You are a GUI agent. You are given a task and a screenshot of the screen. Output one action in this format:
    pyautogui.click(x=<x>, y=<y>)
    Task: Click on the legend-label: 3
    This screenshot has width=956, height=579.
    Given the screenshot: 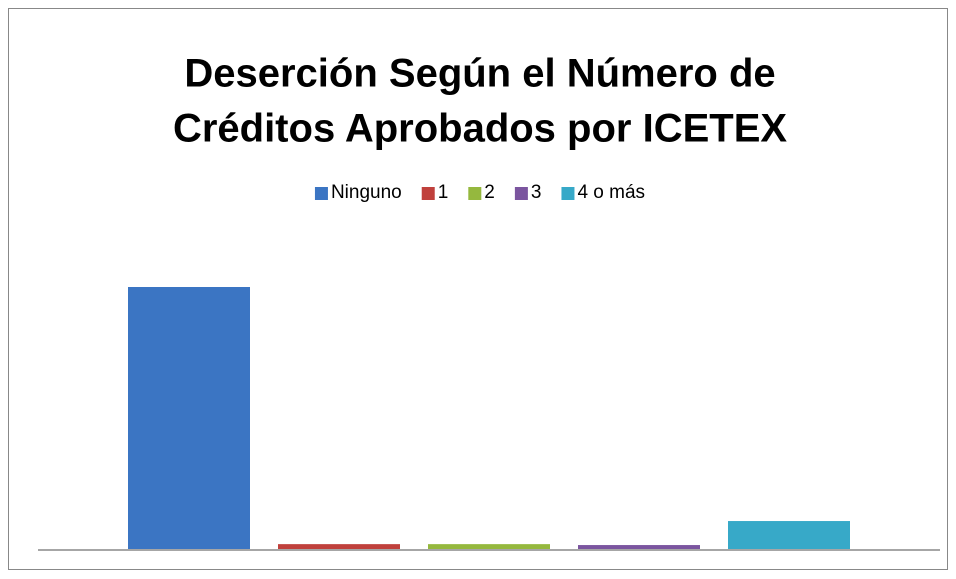 What is the action you would take?
    pyautogui.click(x=536, y=192)
    